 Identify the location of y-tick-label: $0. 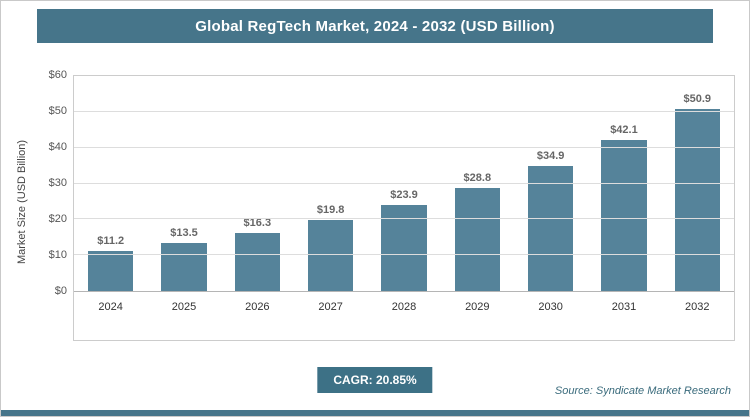
(60, 291).